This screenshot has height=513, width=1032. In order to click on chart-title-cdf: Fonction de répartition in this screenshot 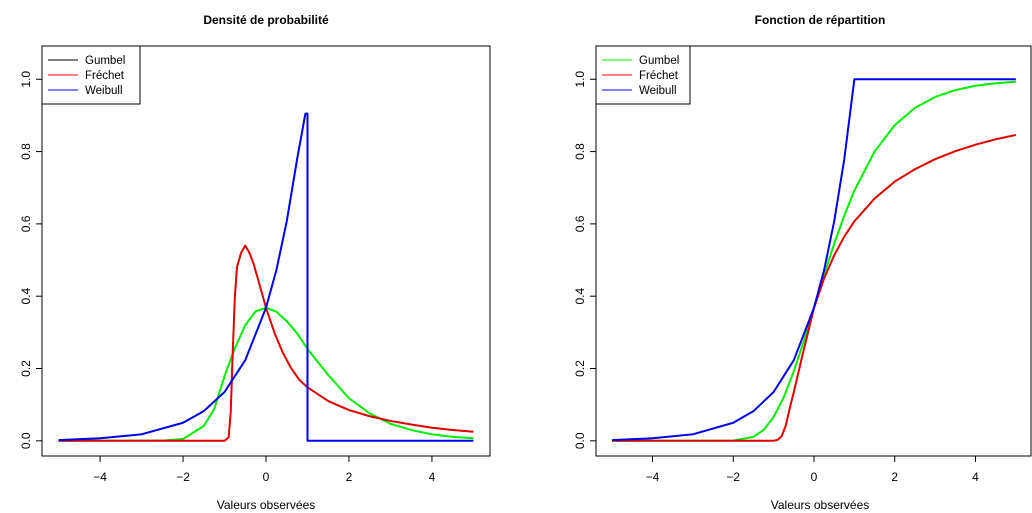, I will do `click(820, 20)`.